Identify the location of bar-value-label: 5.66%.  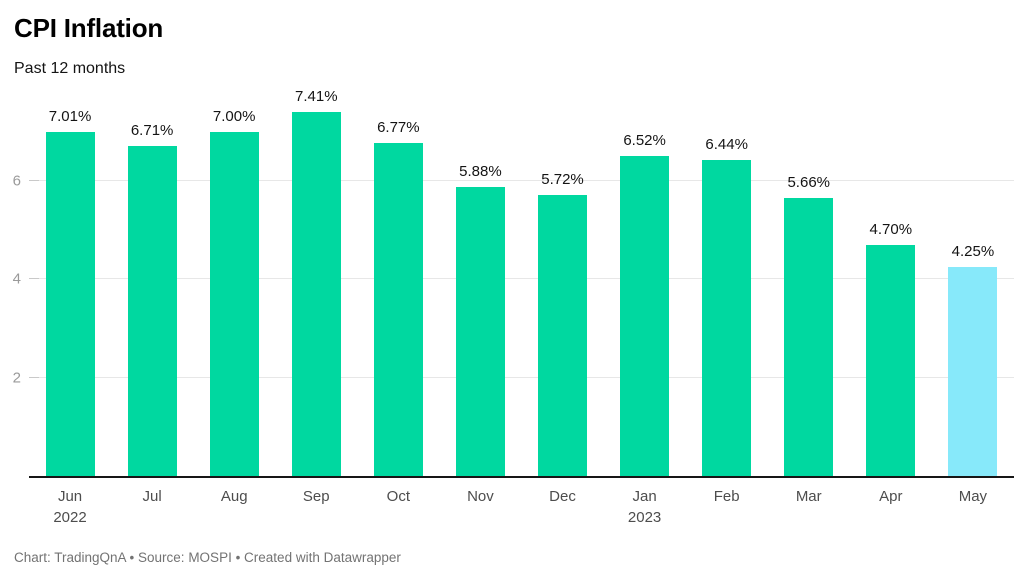
(809, 182).